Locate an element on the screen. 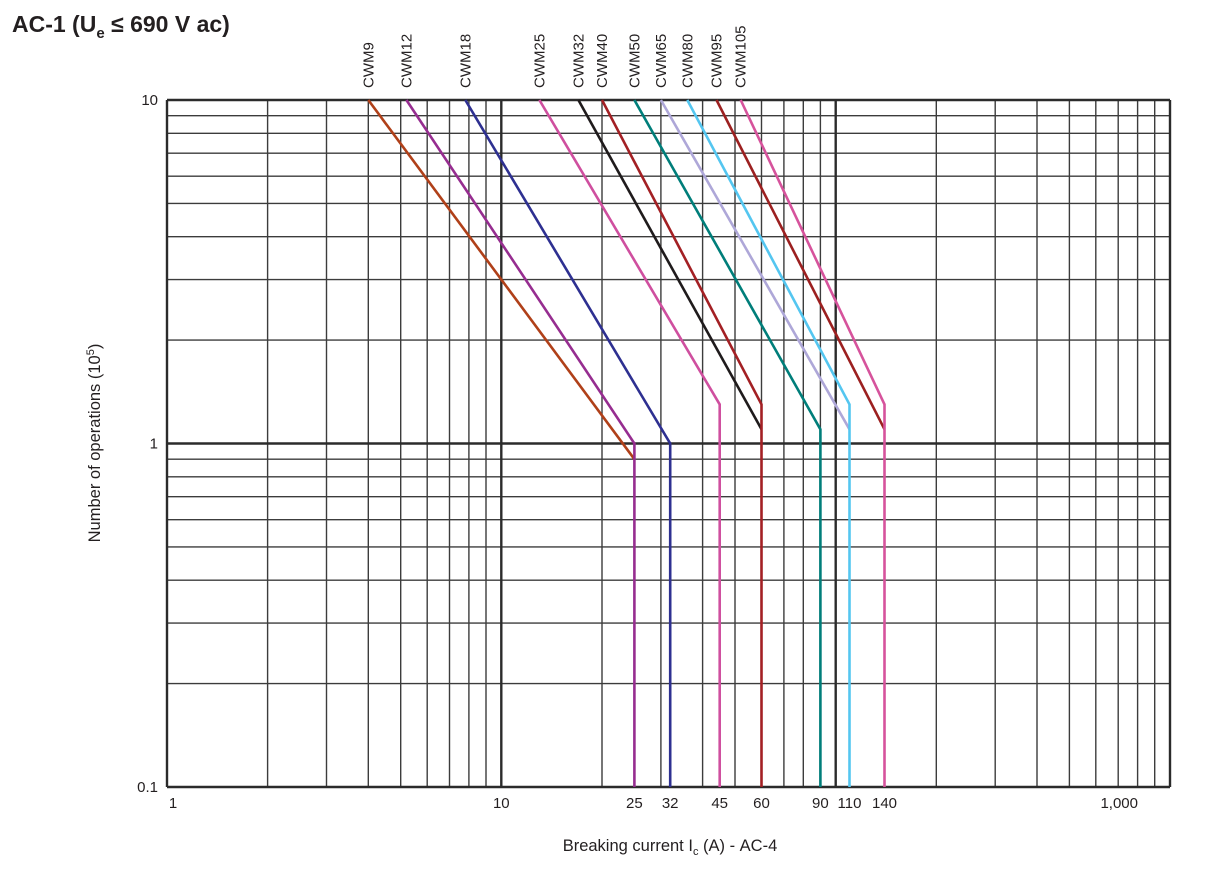  y-tick-1: 1 is located at coordinates (154, 444).